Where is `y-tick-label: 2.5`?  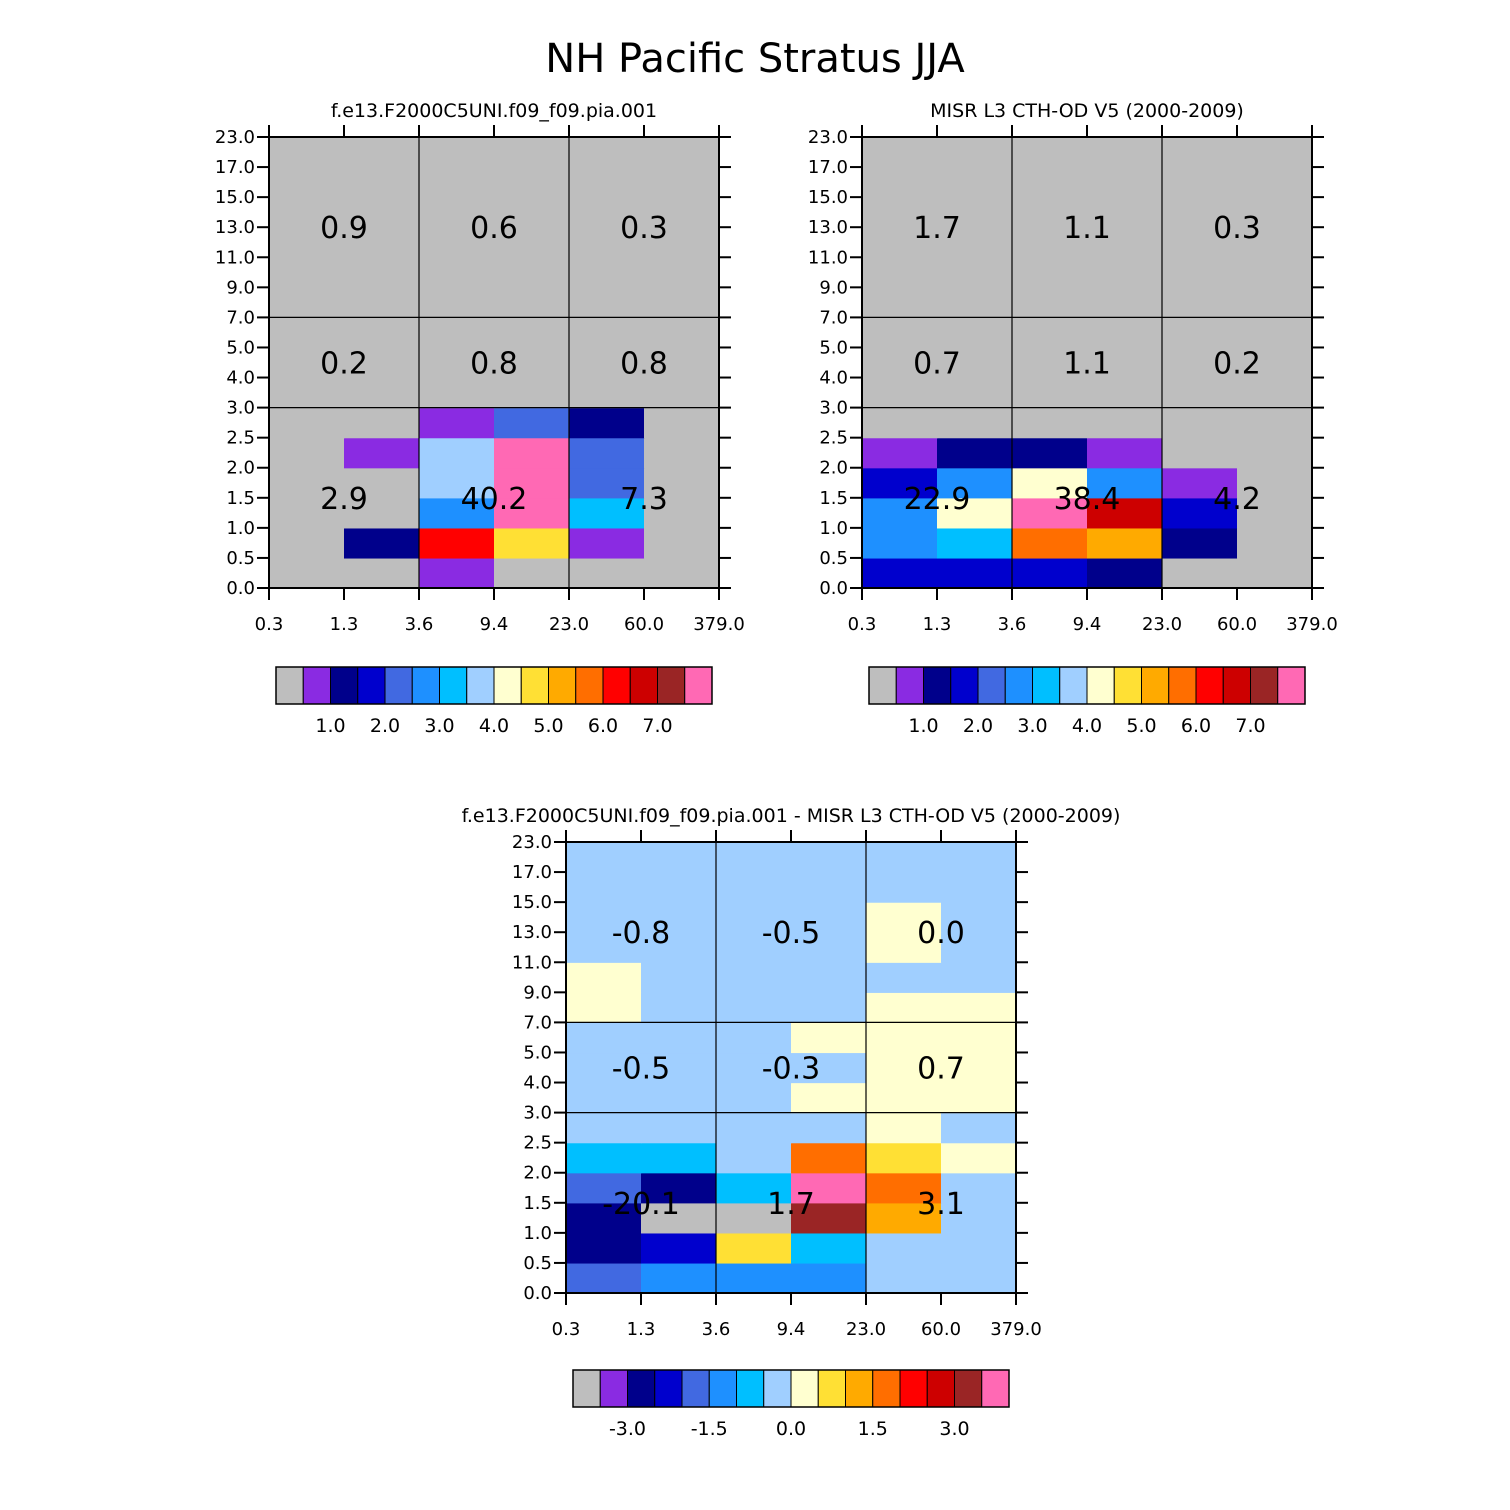
y-tick-label: 2.5 is located at coordinates (833, 438).